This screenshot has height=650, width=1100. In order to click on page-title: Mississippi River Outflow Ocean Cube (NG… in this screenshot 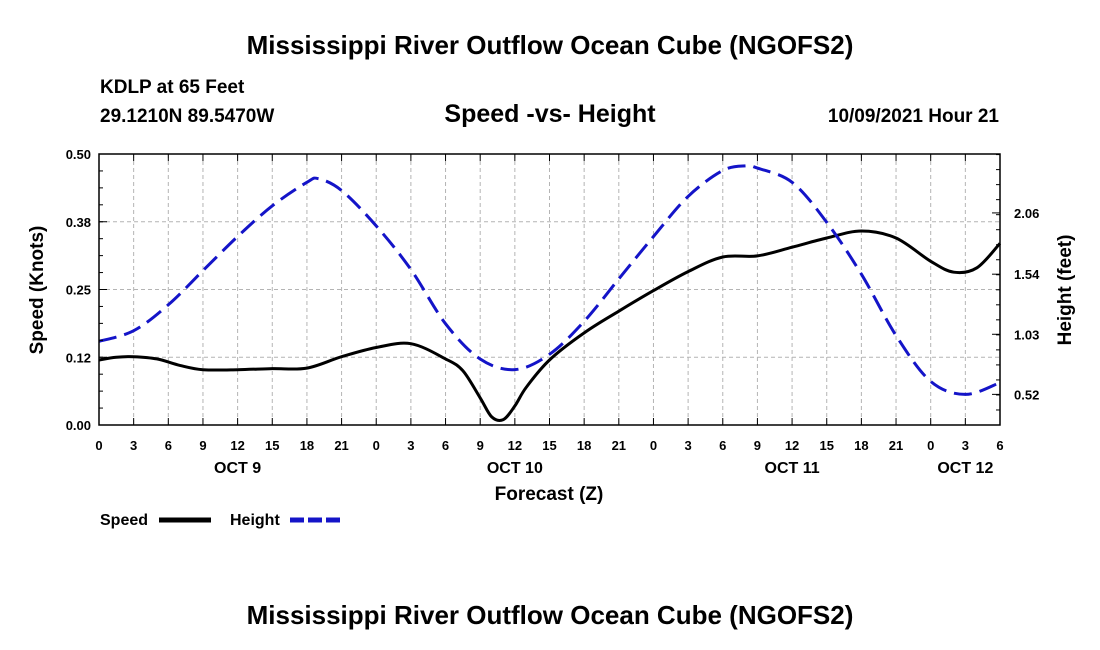, I will do `click(550, 45)`.